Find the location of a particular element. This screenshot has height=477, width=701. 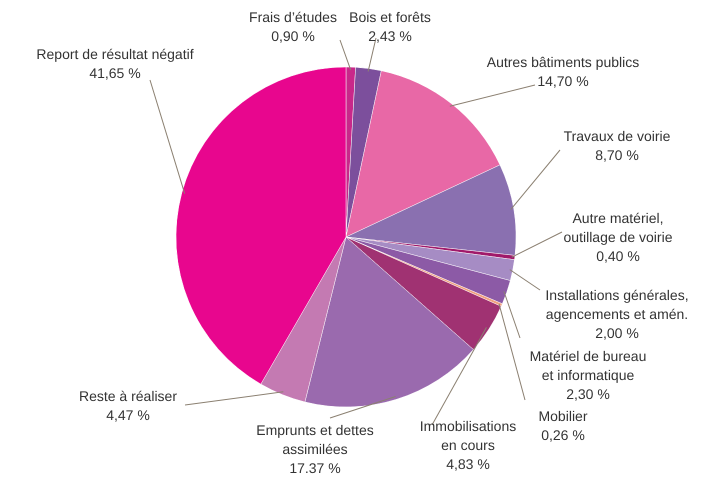

slice-label: Matériel de bureau et informatique is located at coordinates (588, 365).